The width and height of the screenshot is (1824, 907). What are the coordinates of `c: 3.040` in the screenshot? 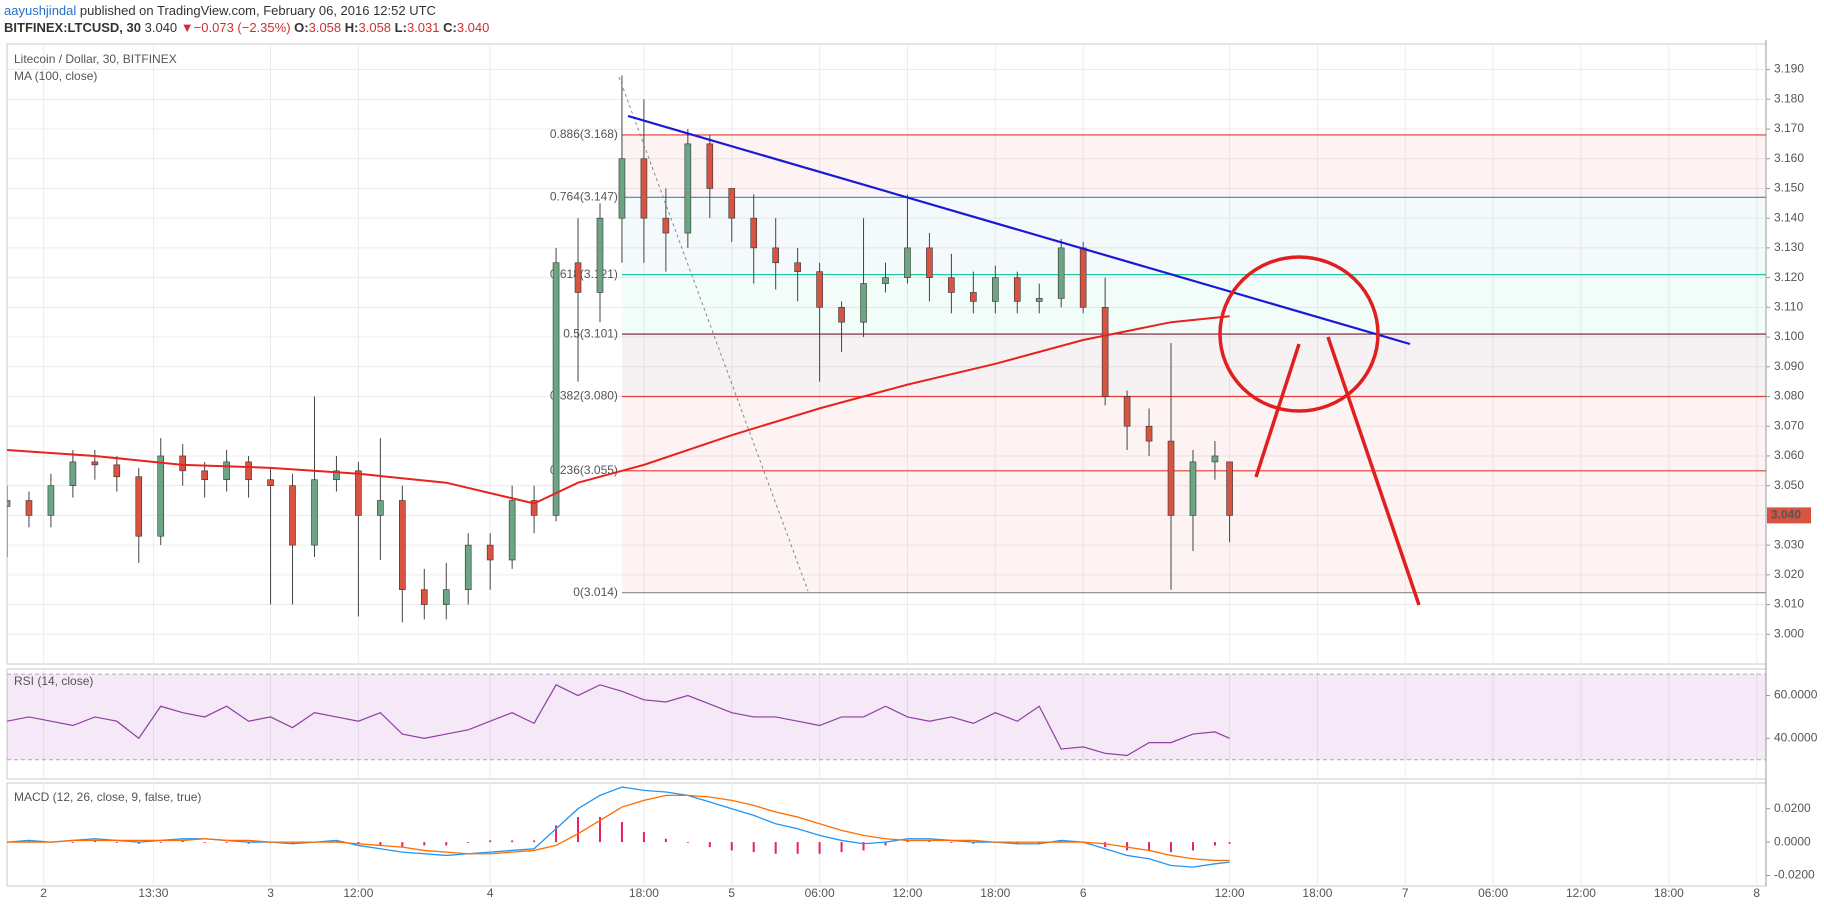 It's located at (473, 27).